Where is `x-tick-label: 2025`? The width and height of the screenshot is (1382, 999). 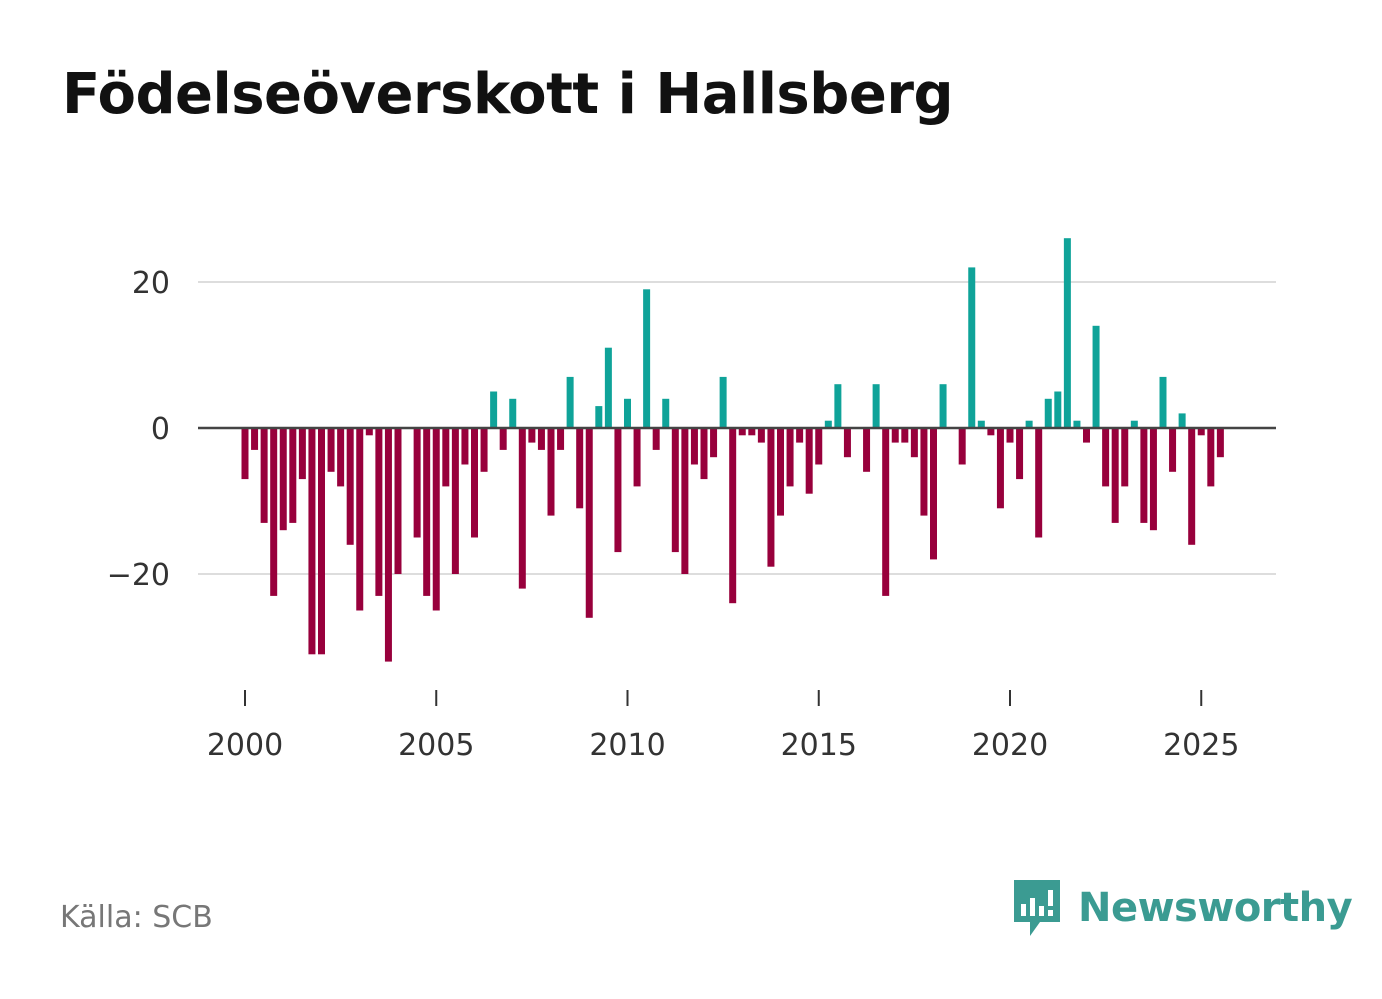 x-tick-label: 2025 is located at coordinates (1201, 745).